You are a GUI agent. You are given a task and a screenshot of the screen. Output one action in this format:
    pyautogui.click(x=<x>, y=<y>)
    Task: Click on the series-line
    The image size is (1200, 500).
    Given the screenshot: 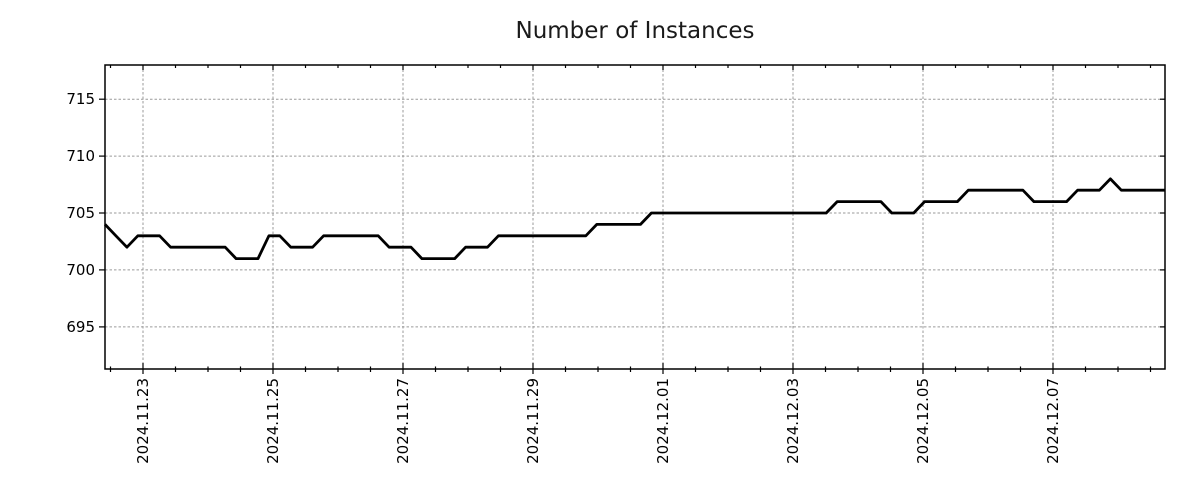 What is the action you would take?
    pyautogui.click(x=634, y=219)
    